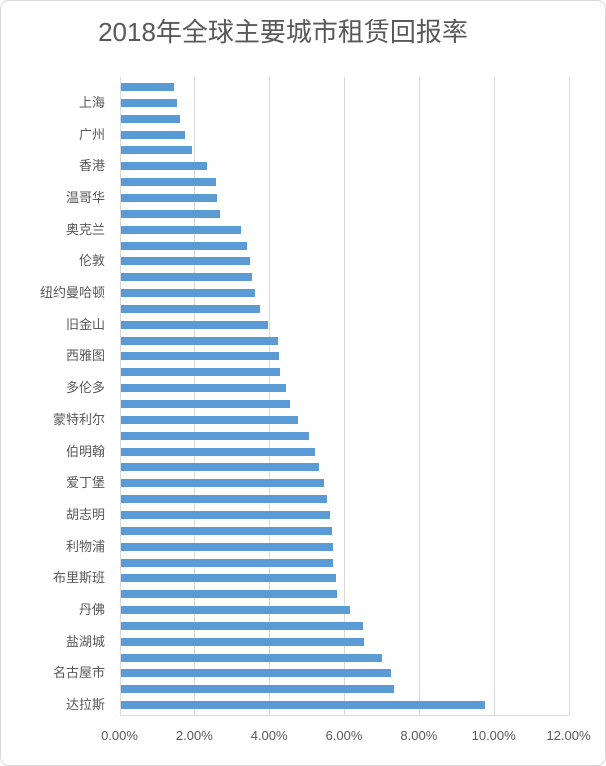  Describe the element at coordinates (91, 102) in the screenshot. I see `category-label: 上海` at that location.